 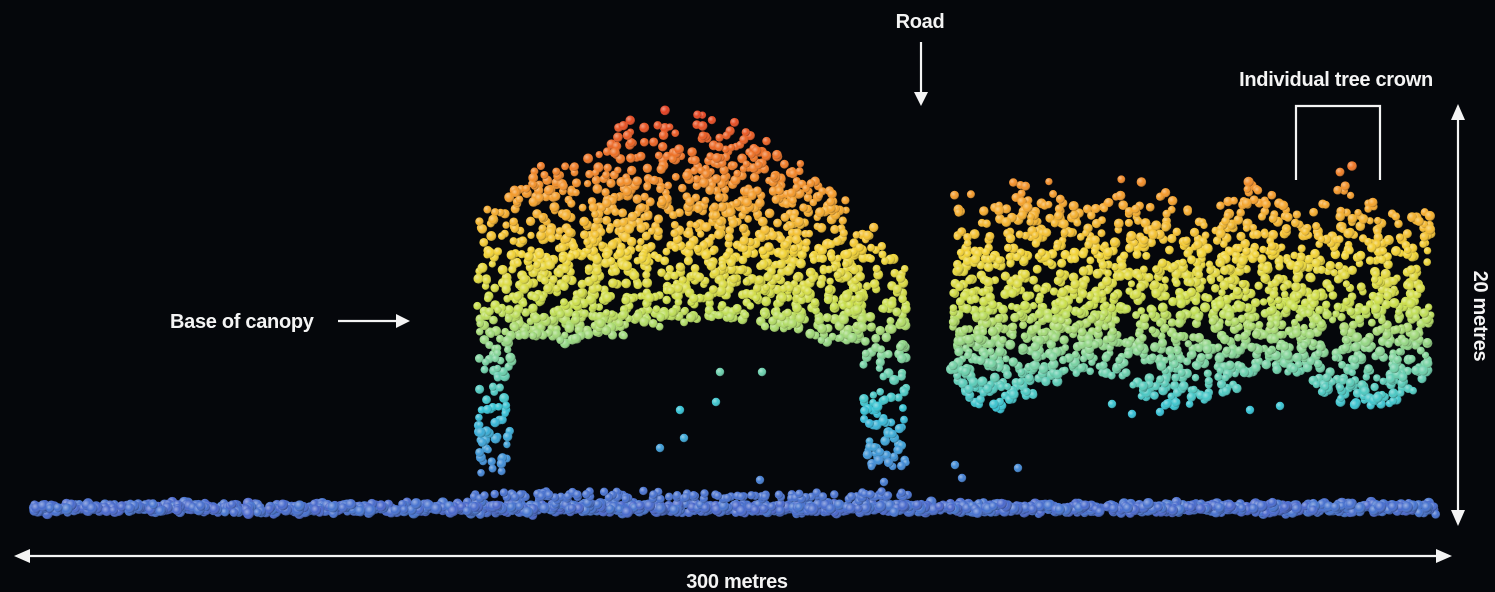 I want to click on height-dimension-arrow, so click(x=1458, y=315).